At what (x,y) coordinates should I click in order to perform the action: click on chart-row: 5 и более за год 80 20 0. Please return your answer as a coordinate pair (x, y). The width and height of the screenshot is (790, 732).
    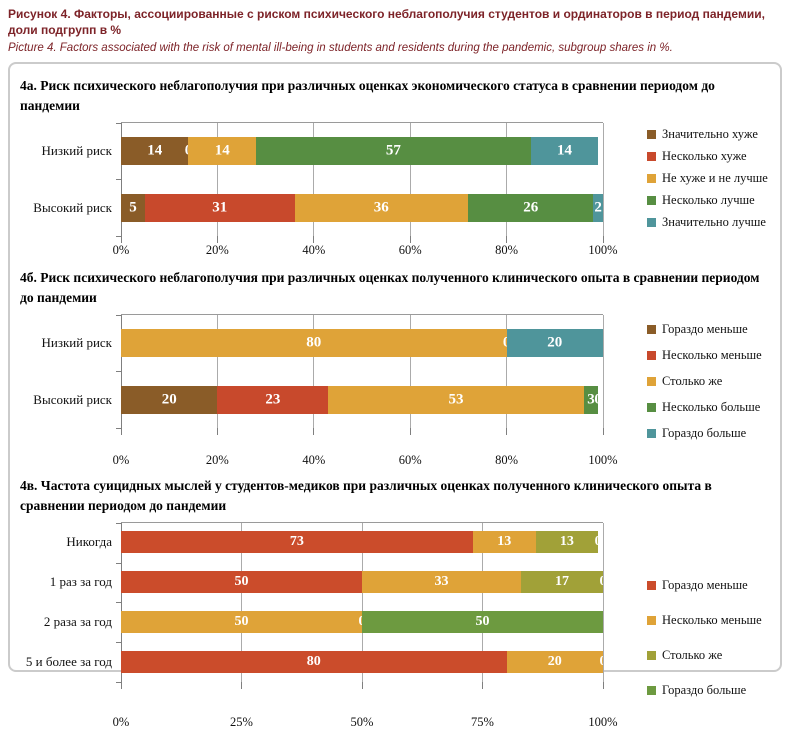
    Looking at the image, I should click on (311, 662).